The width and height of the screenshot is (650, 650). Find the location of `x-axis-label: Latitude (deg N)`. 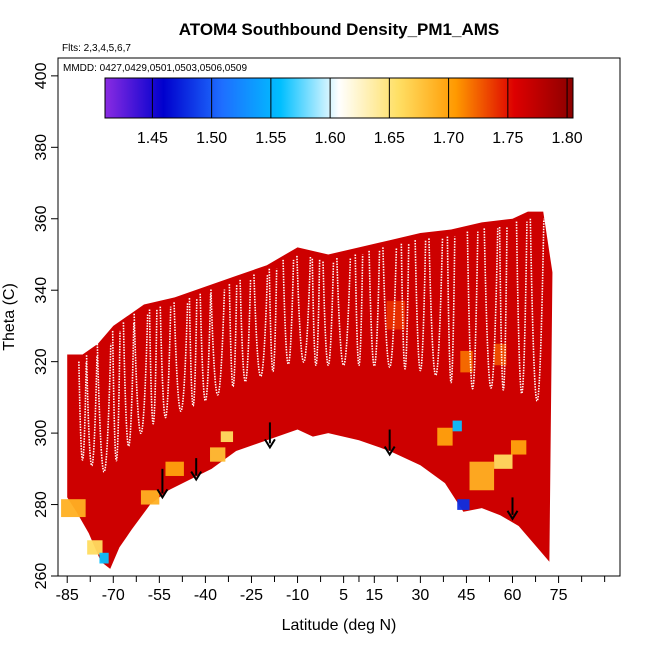

x-axis-label: Latitude (deg N) is located at coordinates (339, 625).